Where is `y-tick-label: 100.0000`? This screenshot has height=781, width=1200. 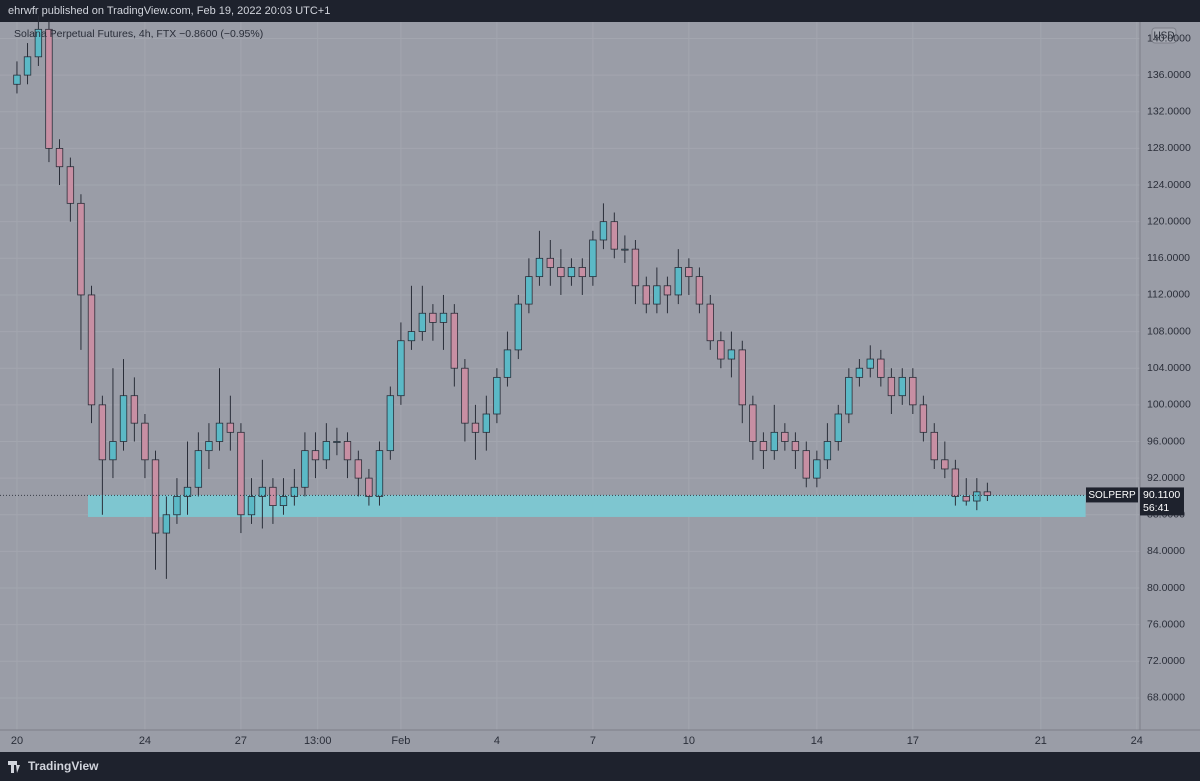
y-tick-label: 100.0000 is located at coordinates (1169, 405).